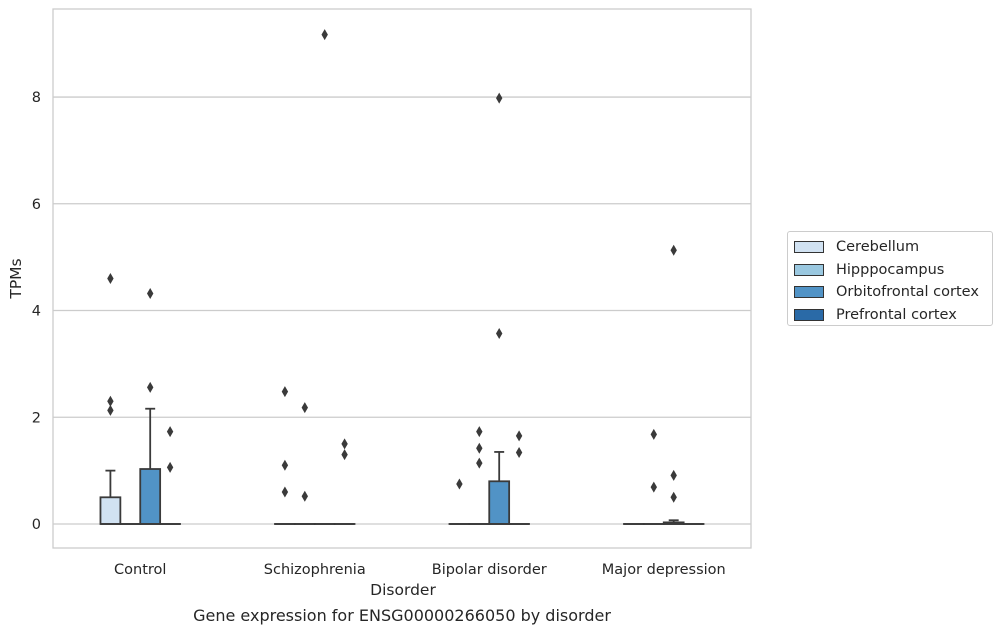 This screenshot has height=634, width=1003. I want to click on x-tick-label: Schizophrenia, so click(315, 570).